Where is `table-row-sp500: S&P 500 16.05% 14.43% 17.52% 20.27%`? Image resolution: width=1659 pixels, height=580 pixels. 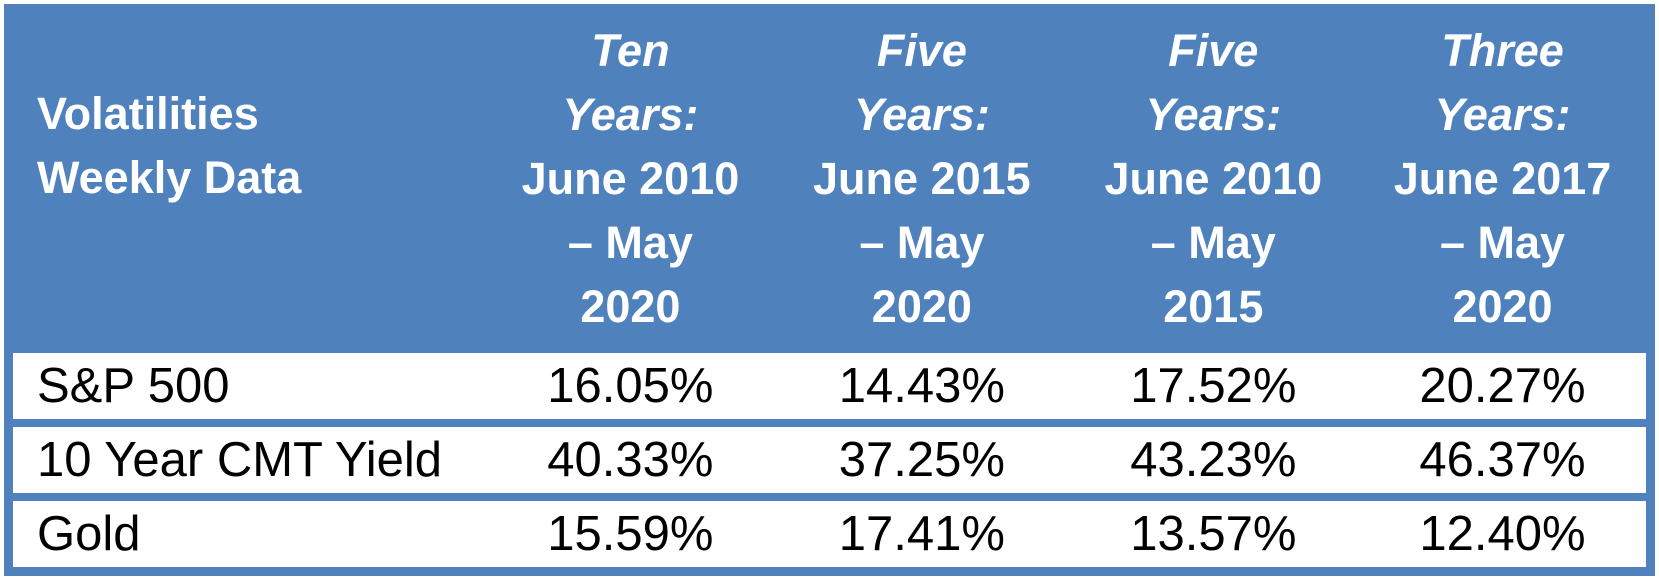 table-row-sp500: S&P 500 16.05% 14.43% 17.52% 20.27% is located at coordinates (829, 383).